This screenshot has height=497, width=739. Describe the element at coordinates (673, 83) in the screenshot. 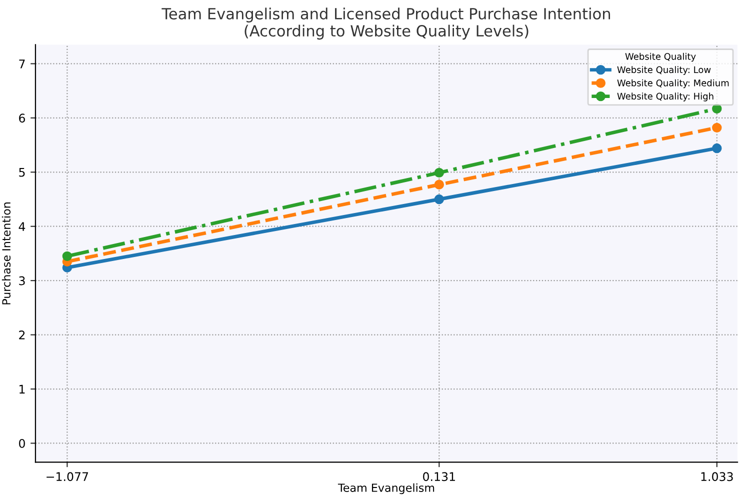

I see `legend-label: Website Quality: Medium` at that location.